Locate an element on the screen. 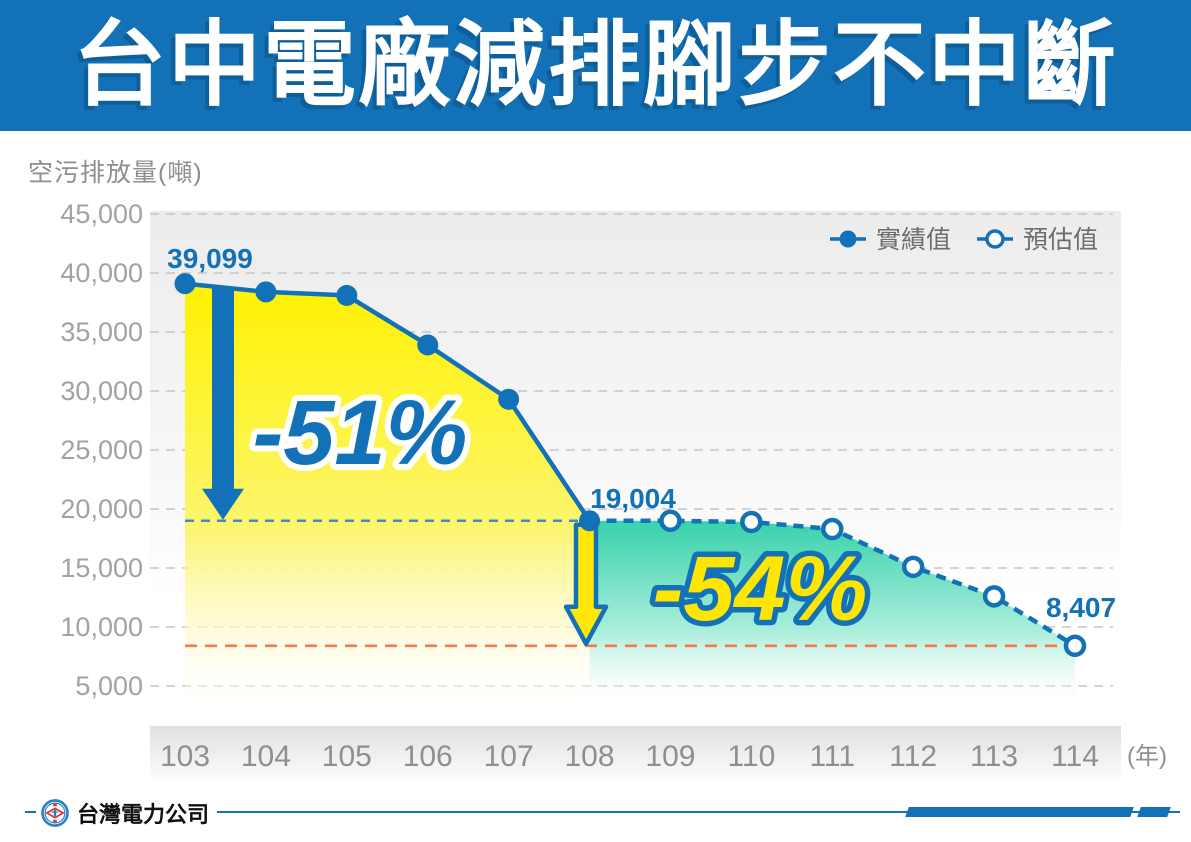 The height and width of the screenshot is (842, 1191). actual-line is located at coordinates (388, 401).